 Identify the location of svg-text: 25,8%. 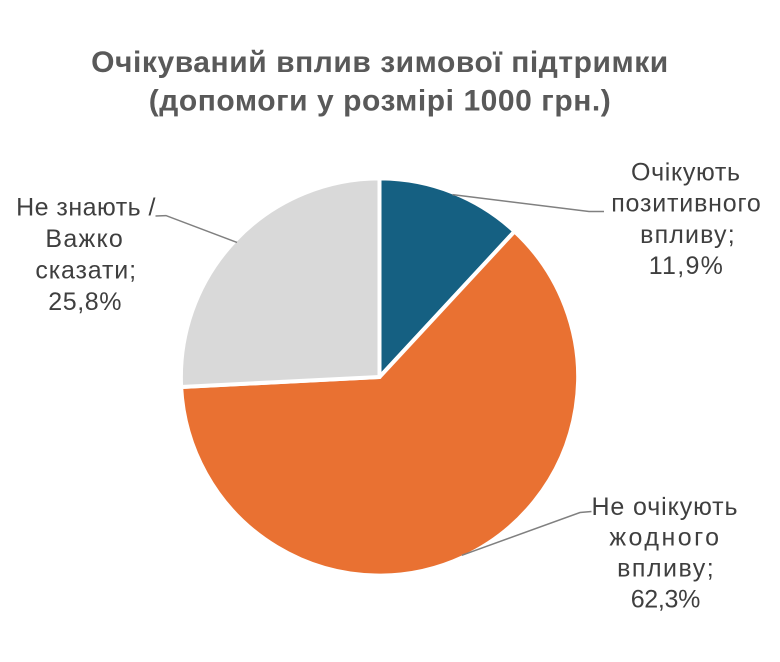
(84, 302).